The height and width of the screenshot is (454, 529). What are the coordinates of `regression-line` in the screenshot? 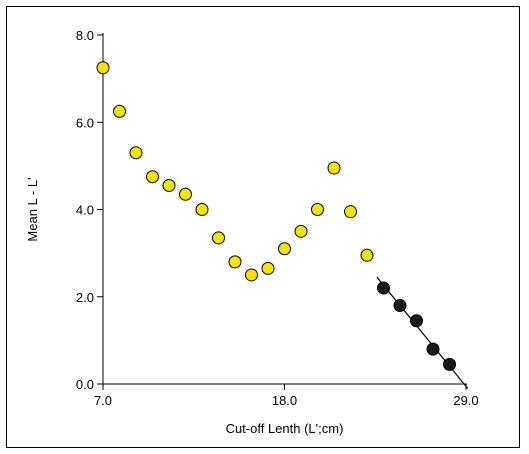 It's located at (422, 332).